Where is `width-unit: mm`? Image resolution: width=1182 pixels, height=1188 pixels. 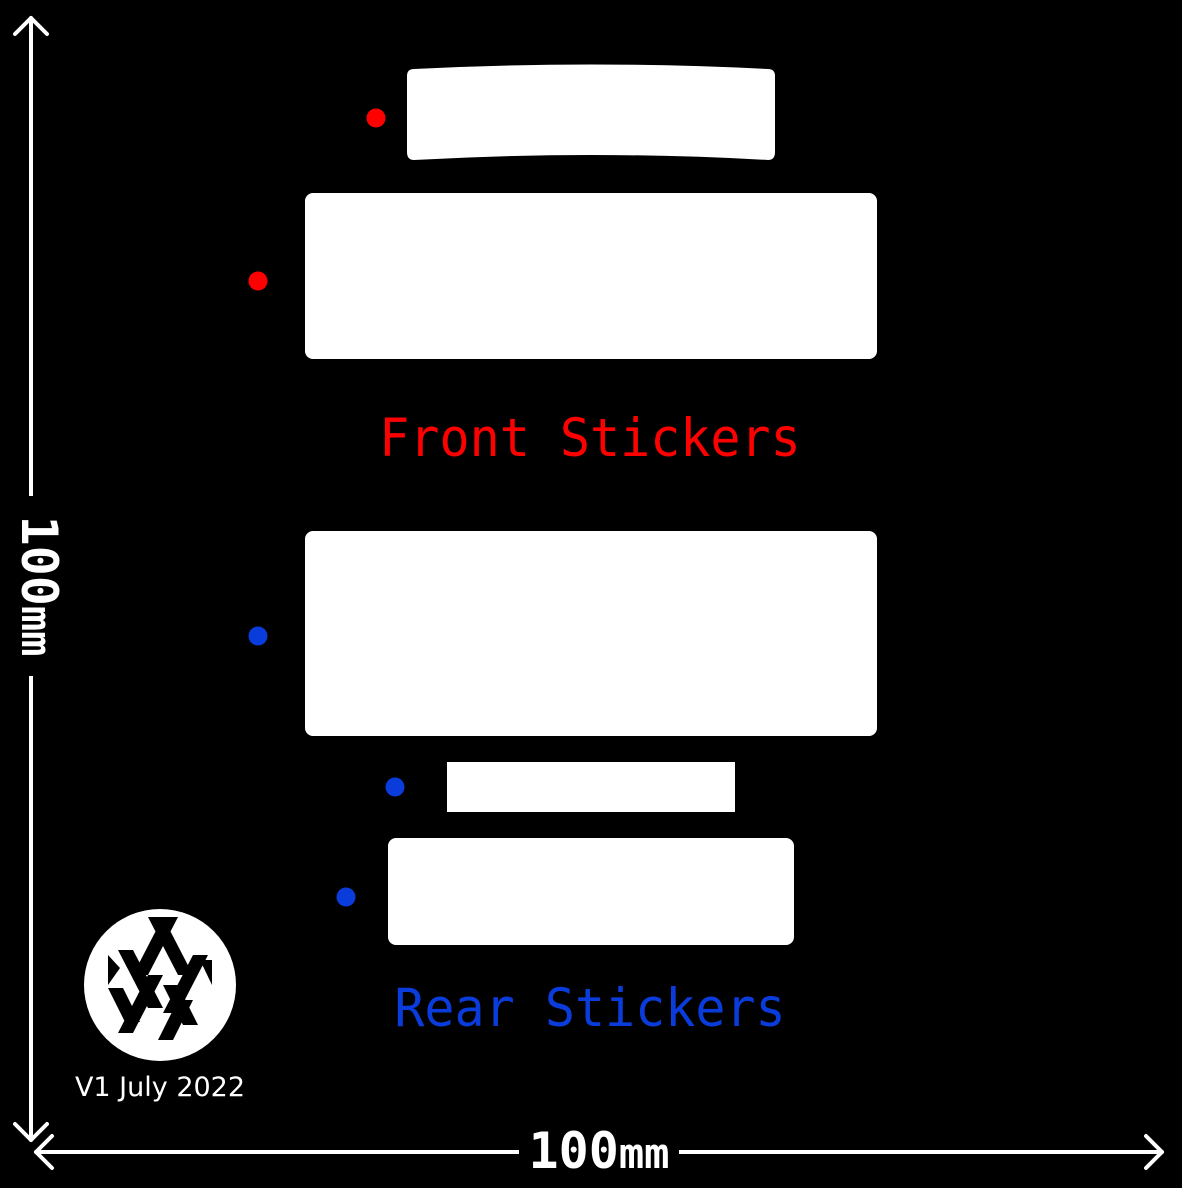 width-unit: mm is located at coordinates (644, 1153).